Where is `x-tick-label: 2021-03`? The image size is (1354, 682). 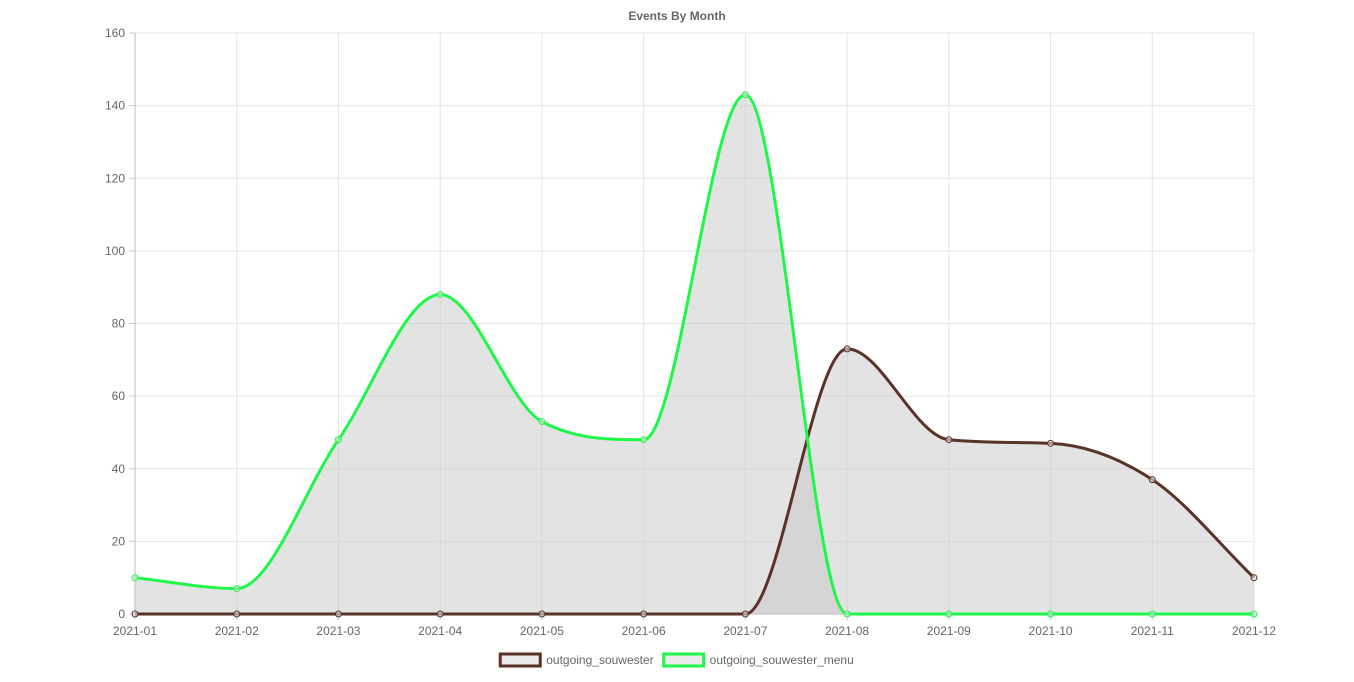 x-tick-label: 2021-03 is located at coordinates (338, 631).